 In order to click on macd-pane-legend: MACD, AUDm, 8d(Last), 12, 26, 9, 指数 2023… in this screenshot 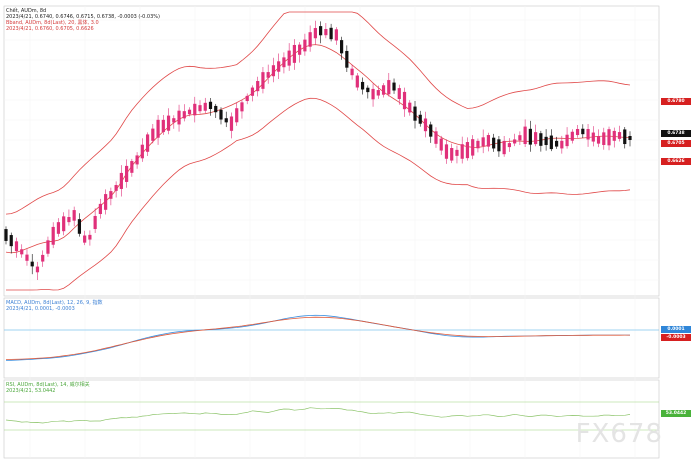, I will do `click(54, 306)`.